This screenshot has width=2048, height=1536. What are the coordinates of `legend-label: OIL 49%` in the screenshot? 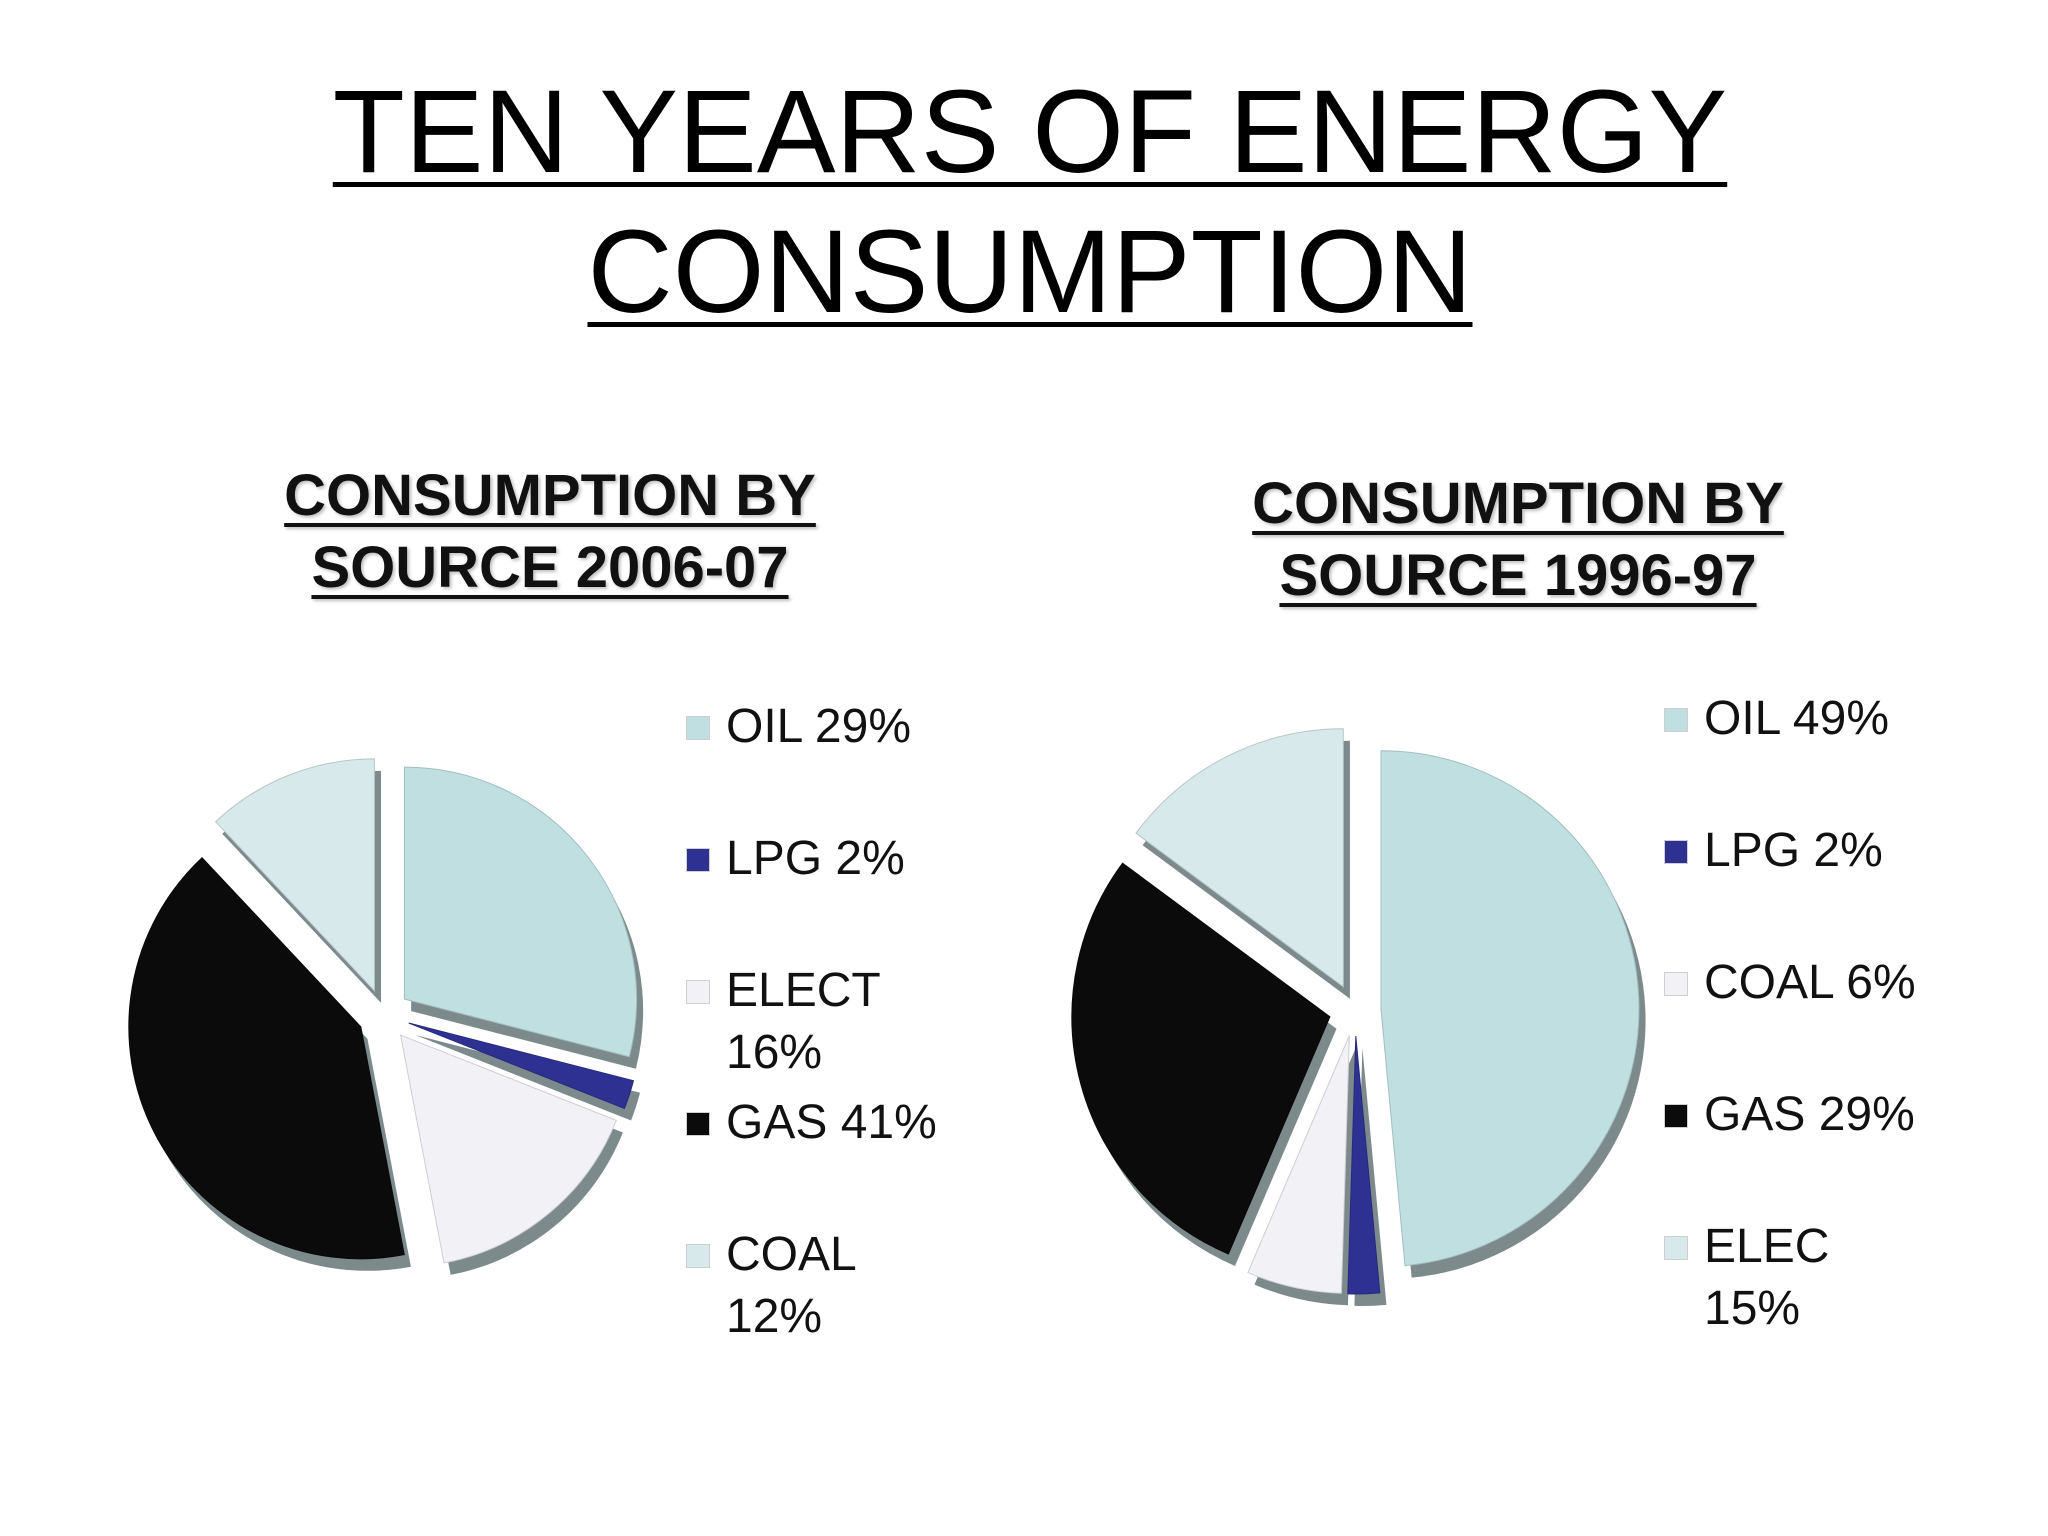 It's located at (1796, 718).